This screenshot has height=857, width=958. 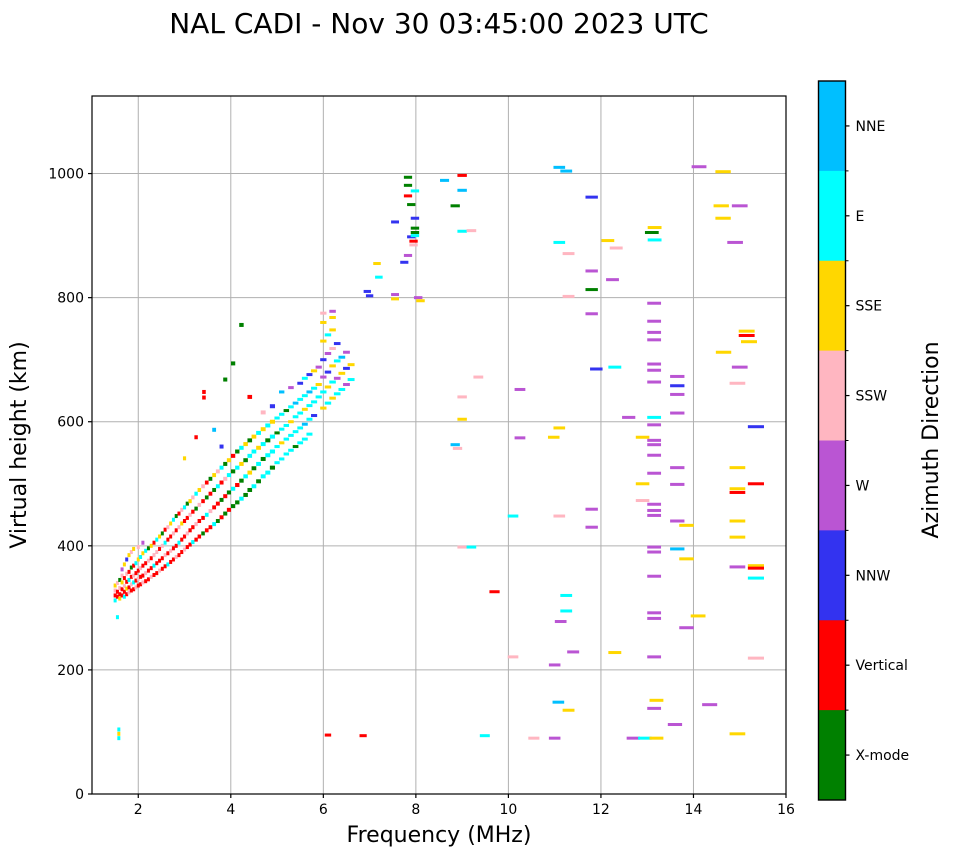 I want to click on y-tick-label: 200, so click(x=70, y=671).